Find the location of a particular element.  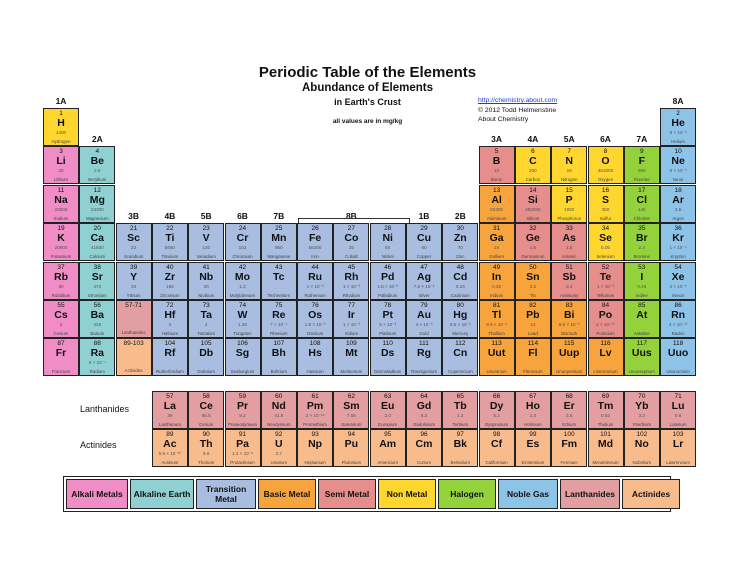

element-cell: 90 Th 9.6 Thorium is located at coordinates (206, 448).